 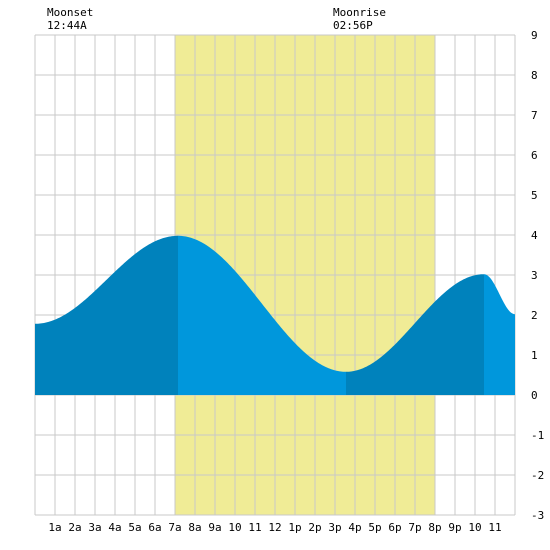 I want to click on y-tick-labels: -3 -2 -1 0 1 2 3 4 5 6 7 8 9, so click(x=537, y=275).